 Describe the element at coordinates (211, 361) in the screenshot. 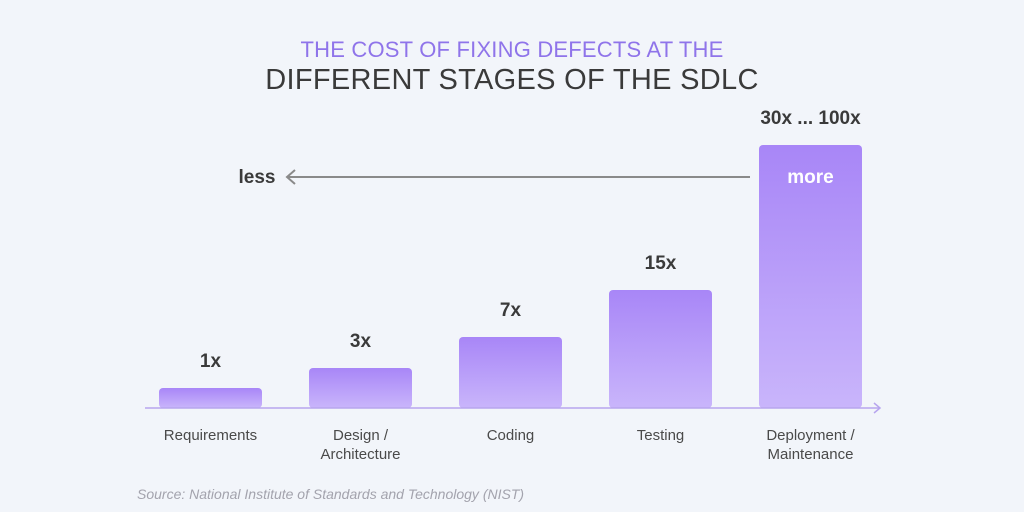

I see `data-label-0: 1x` at that location.